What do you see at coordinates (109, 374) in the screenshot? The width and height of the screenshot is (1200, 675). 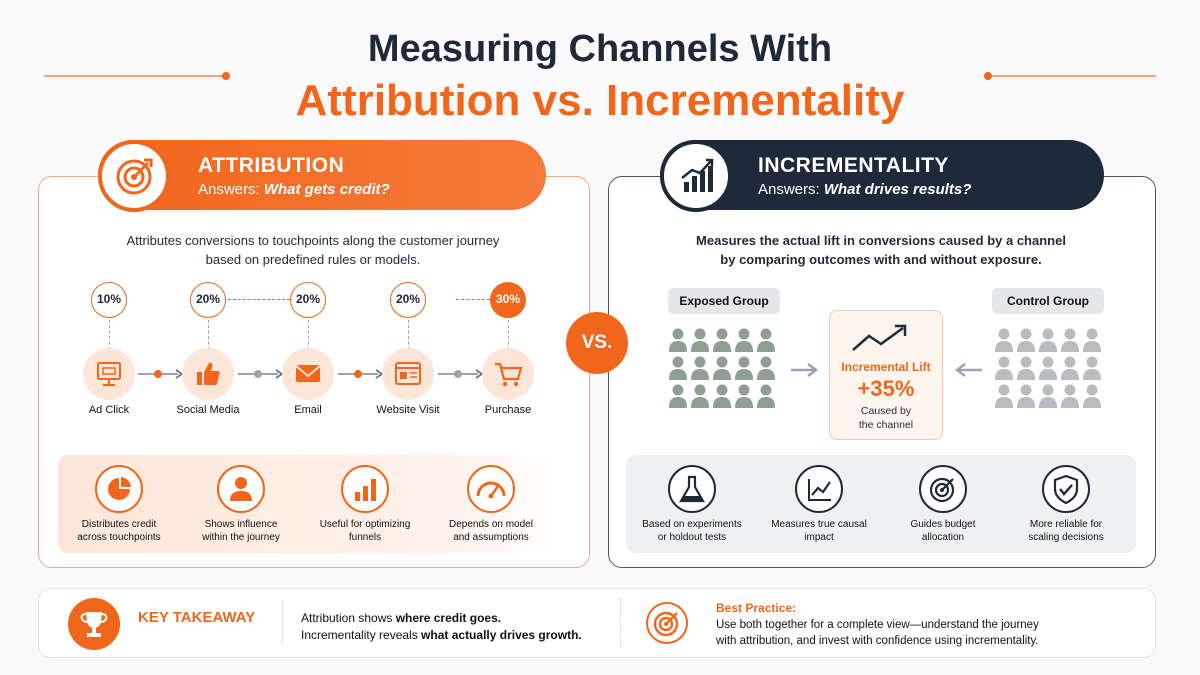 I see `monitor-icon` at bounding box center [109, 374].